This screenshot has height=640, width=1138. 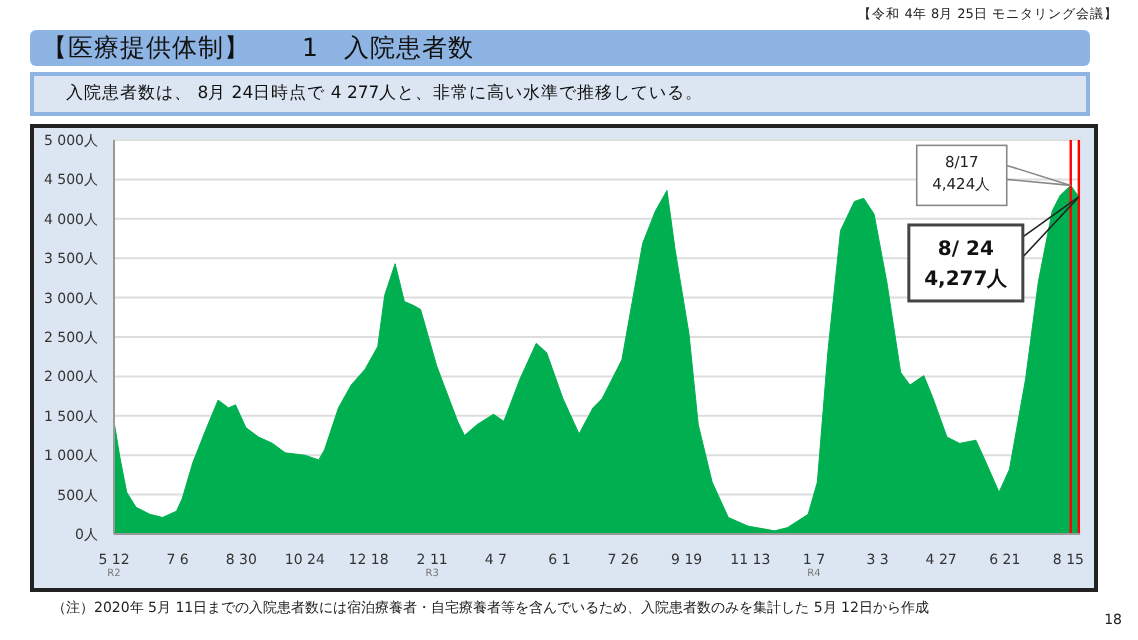 What do you see at coordinates (560, 48) in the screenshot?
I see `chart-title: 【医療提供体制】 1 入院患者数` at bounding box center [560, 48].